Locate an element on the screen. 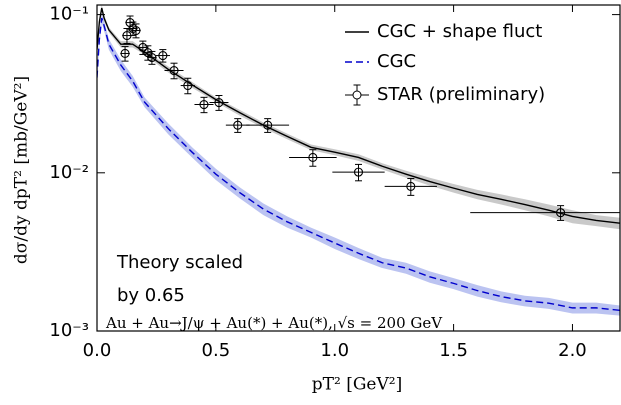 The image size is (621, 405). legend-label: CGC + shape fluct is located at coordinates (459, 31).